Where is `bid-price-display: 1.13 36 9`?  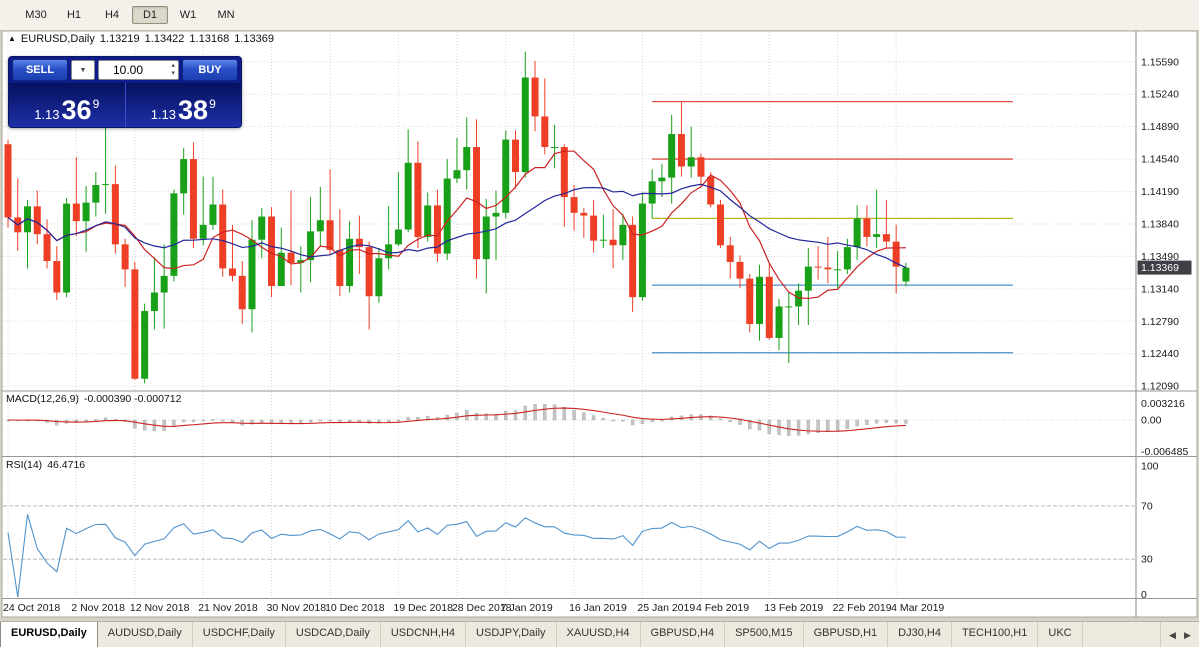 bid-price-display: 1.13 36 9 is located at coordinates (67, 105).